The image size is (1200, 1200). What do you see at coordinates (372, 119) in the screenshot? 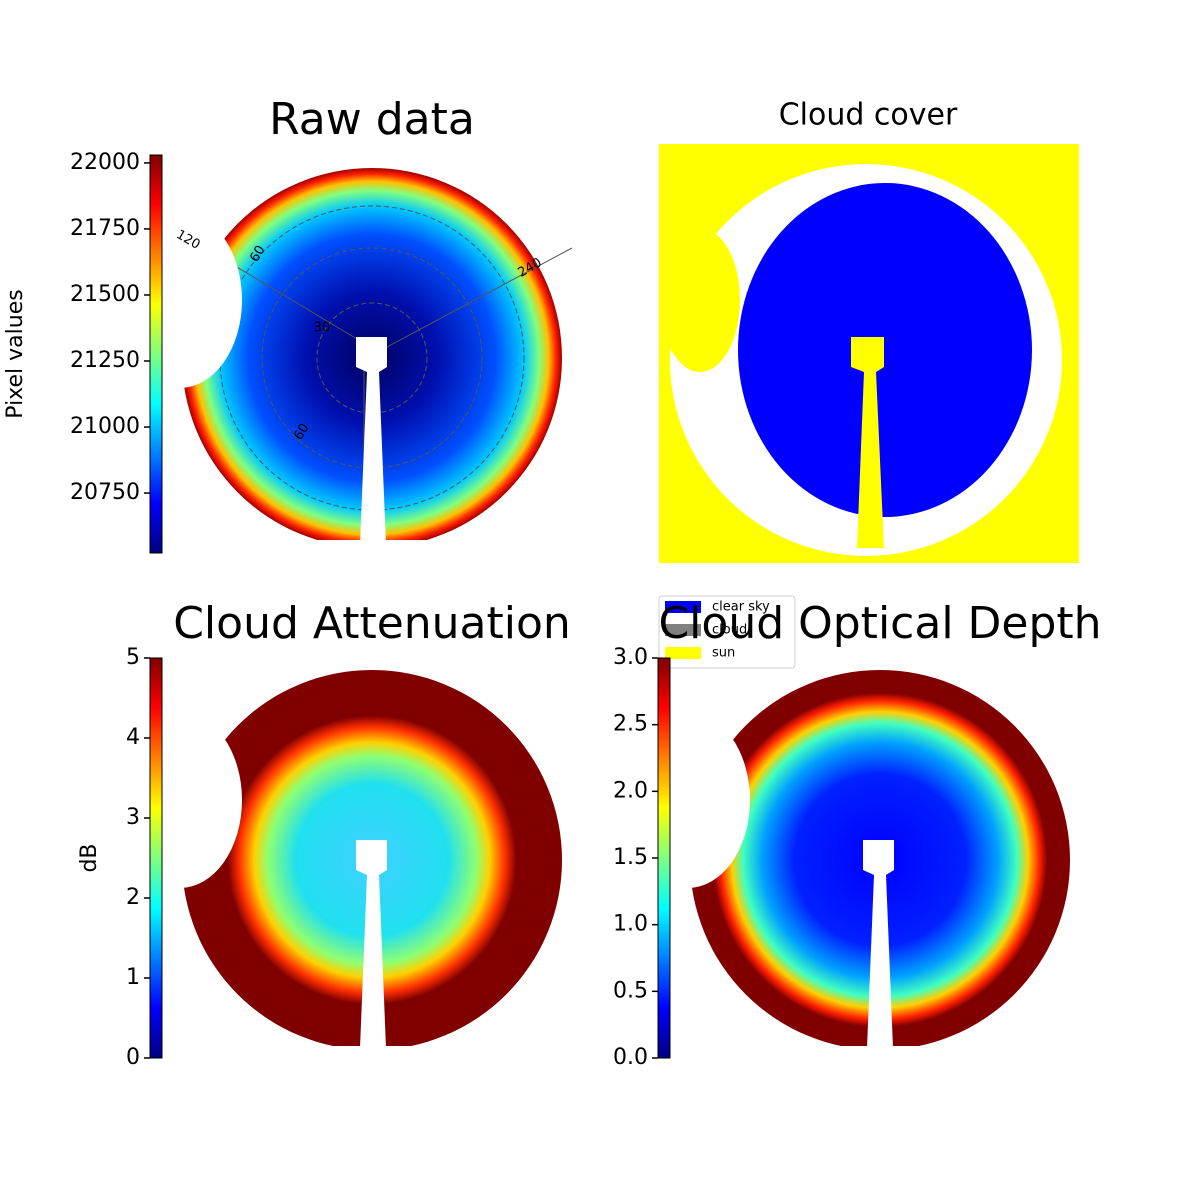
I see `panel-title: Raw data` at bounding box center [372, 119].